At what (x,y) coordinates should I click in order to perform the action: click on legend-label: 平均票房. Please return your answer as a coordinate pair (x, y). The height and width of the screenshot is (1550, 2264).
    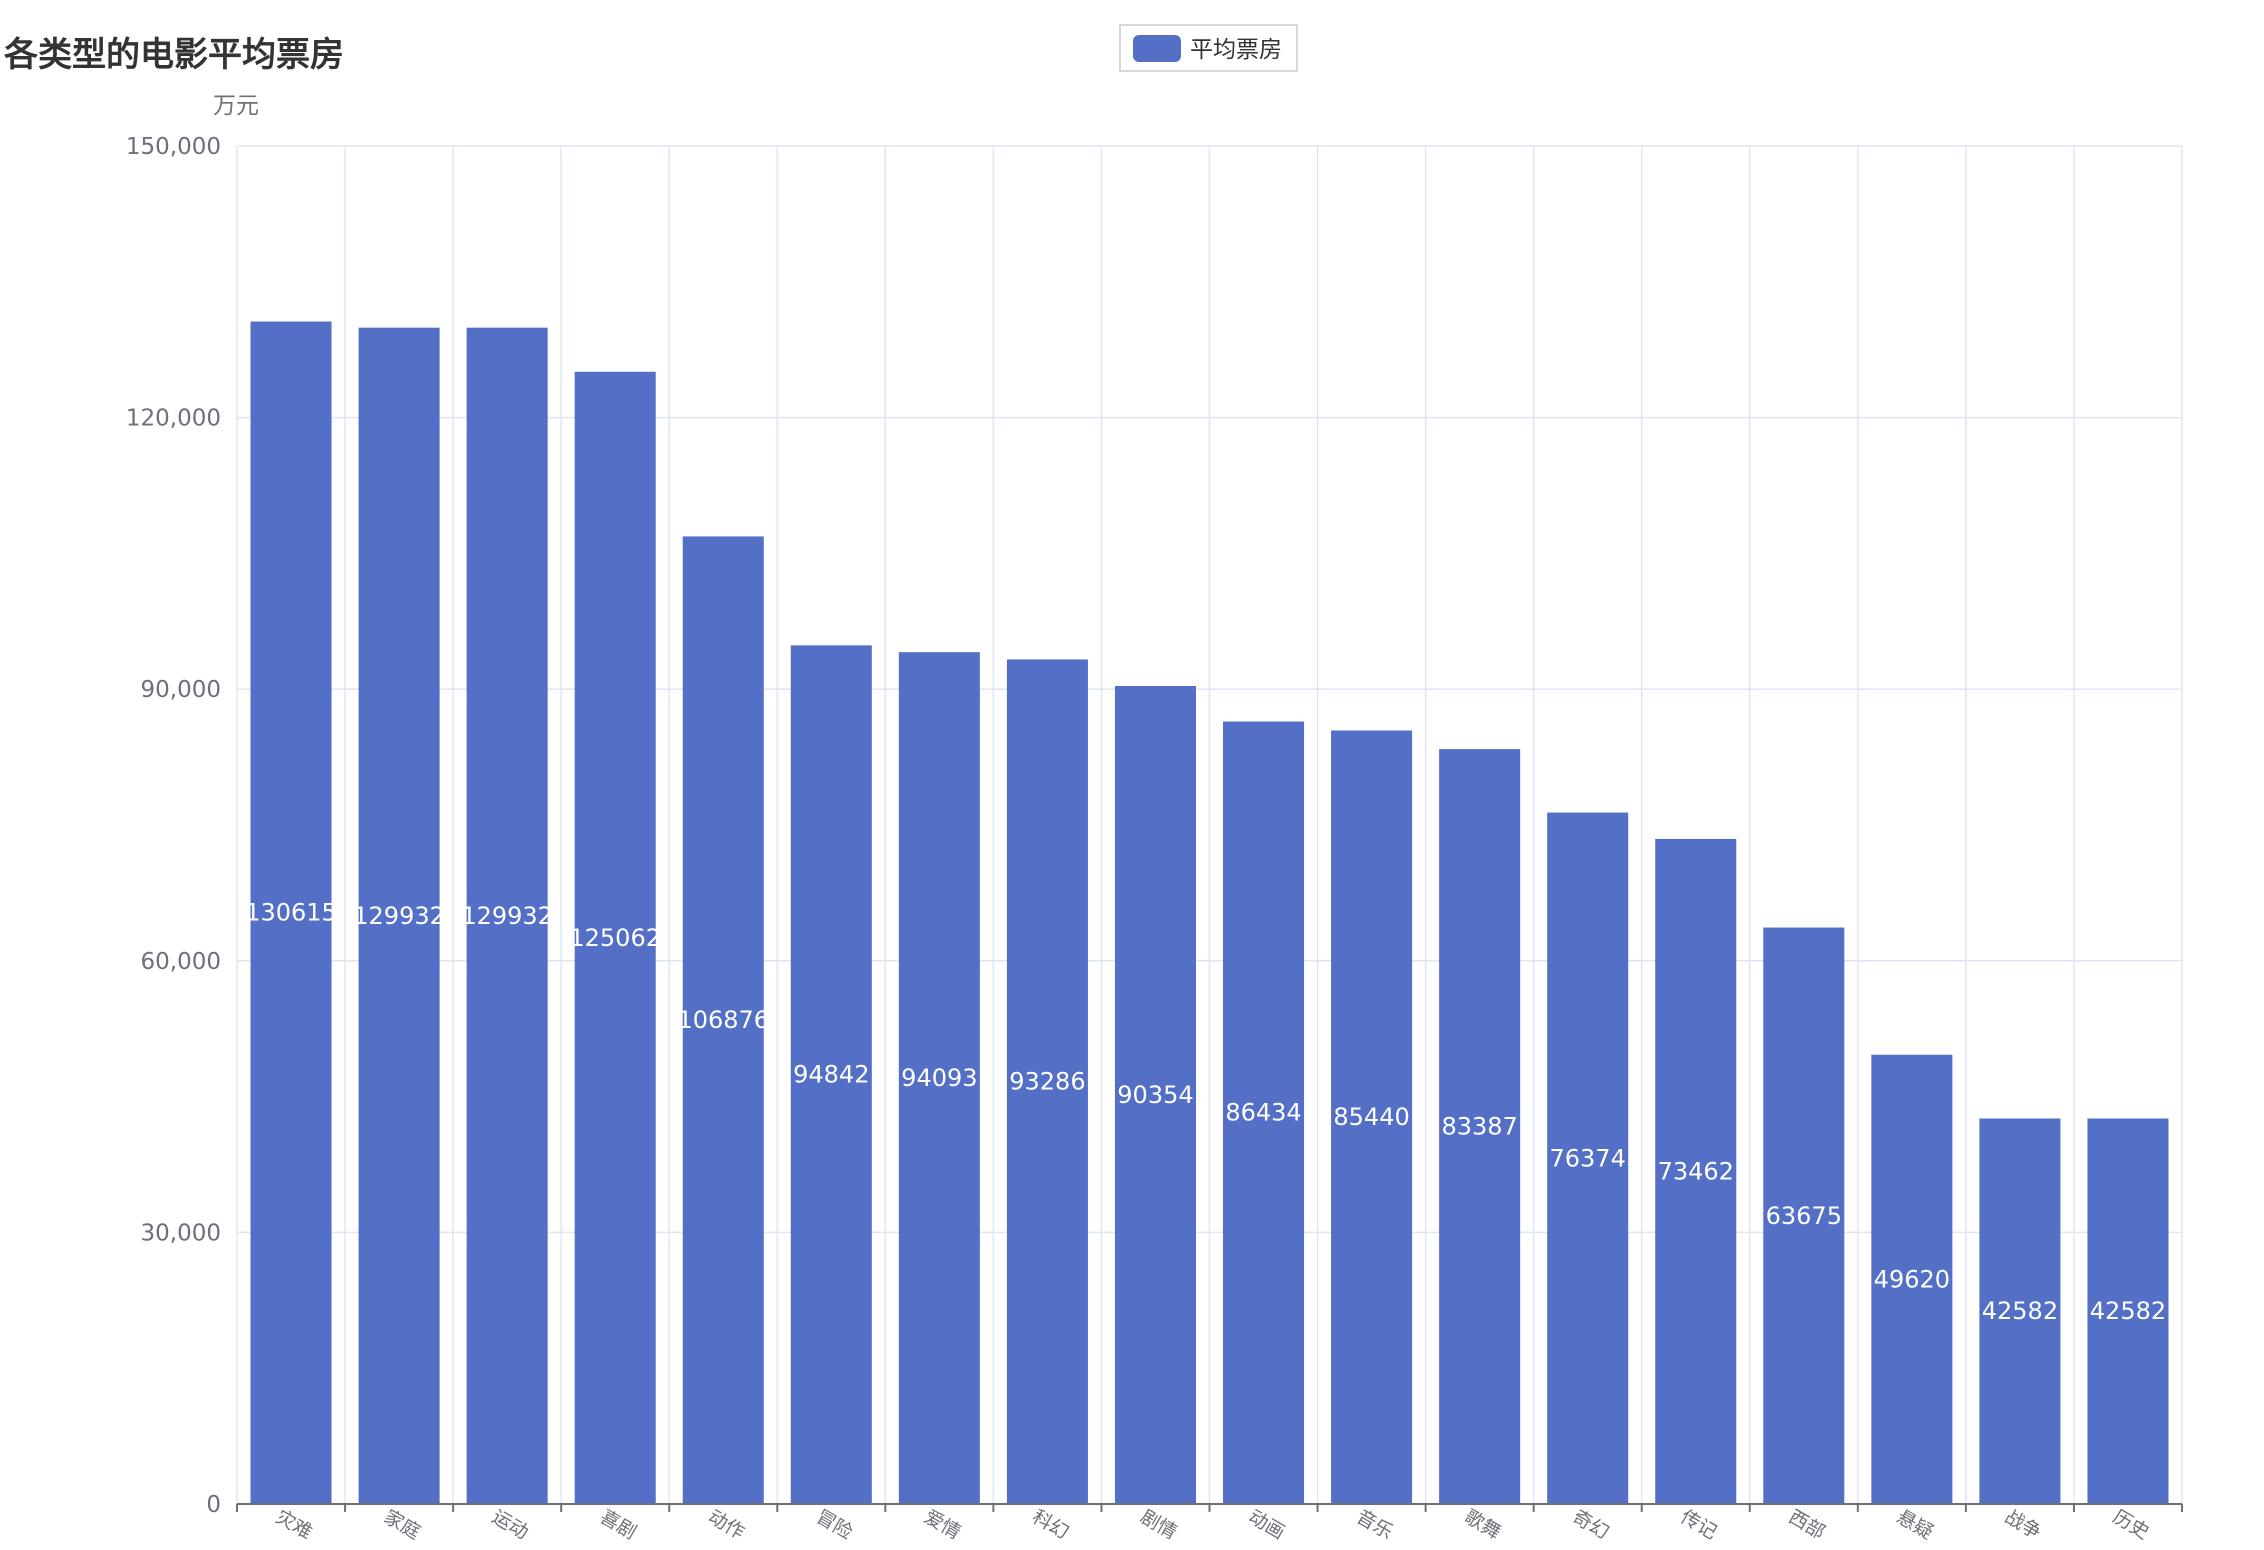
    Looking at the image, I should click on (1236, 50).